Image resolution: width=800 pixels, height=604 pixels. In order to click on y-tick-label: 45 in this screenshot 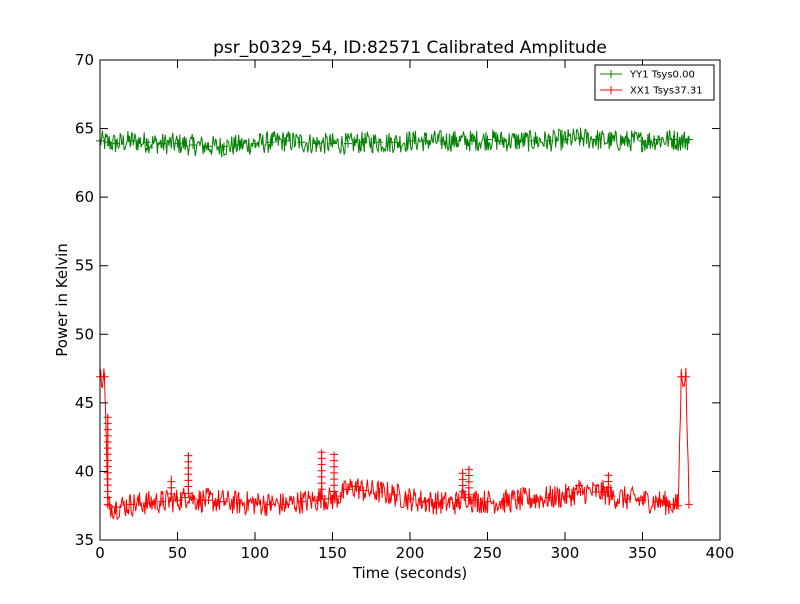, I will do `click(84, 403)`.